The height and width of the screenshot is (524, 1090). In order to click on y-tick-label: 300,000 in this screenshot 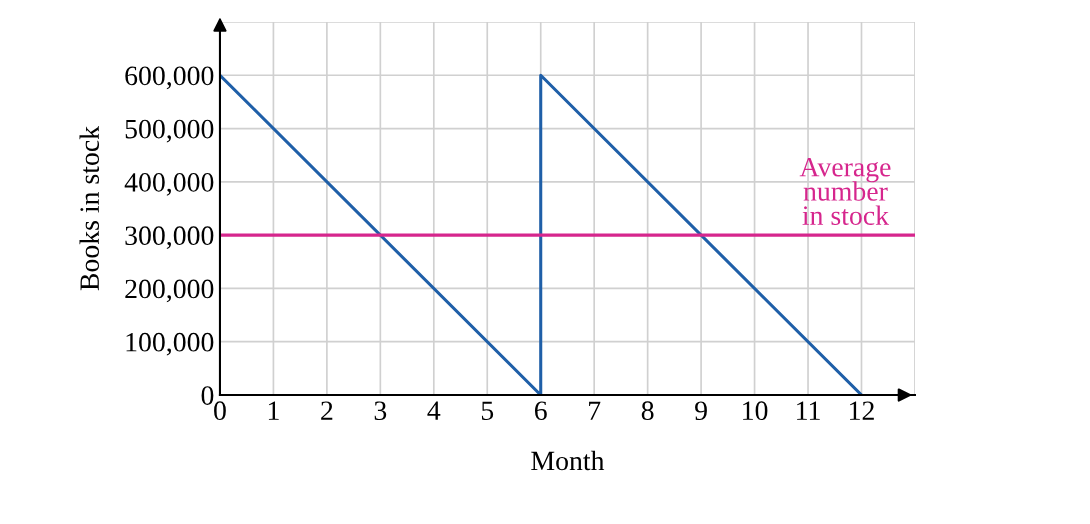, I will do `click(169, 238)`.